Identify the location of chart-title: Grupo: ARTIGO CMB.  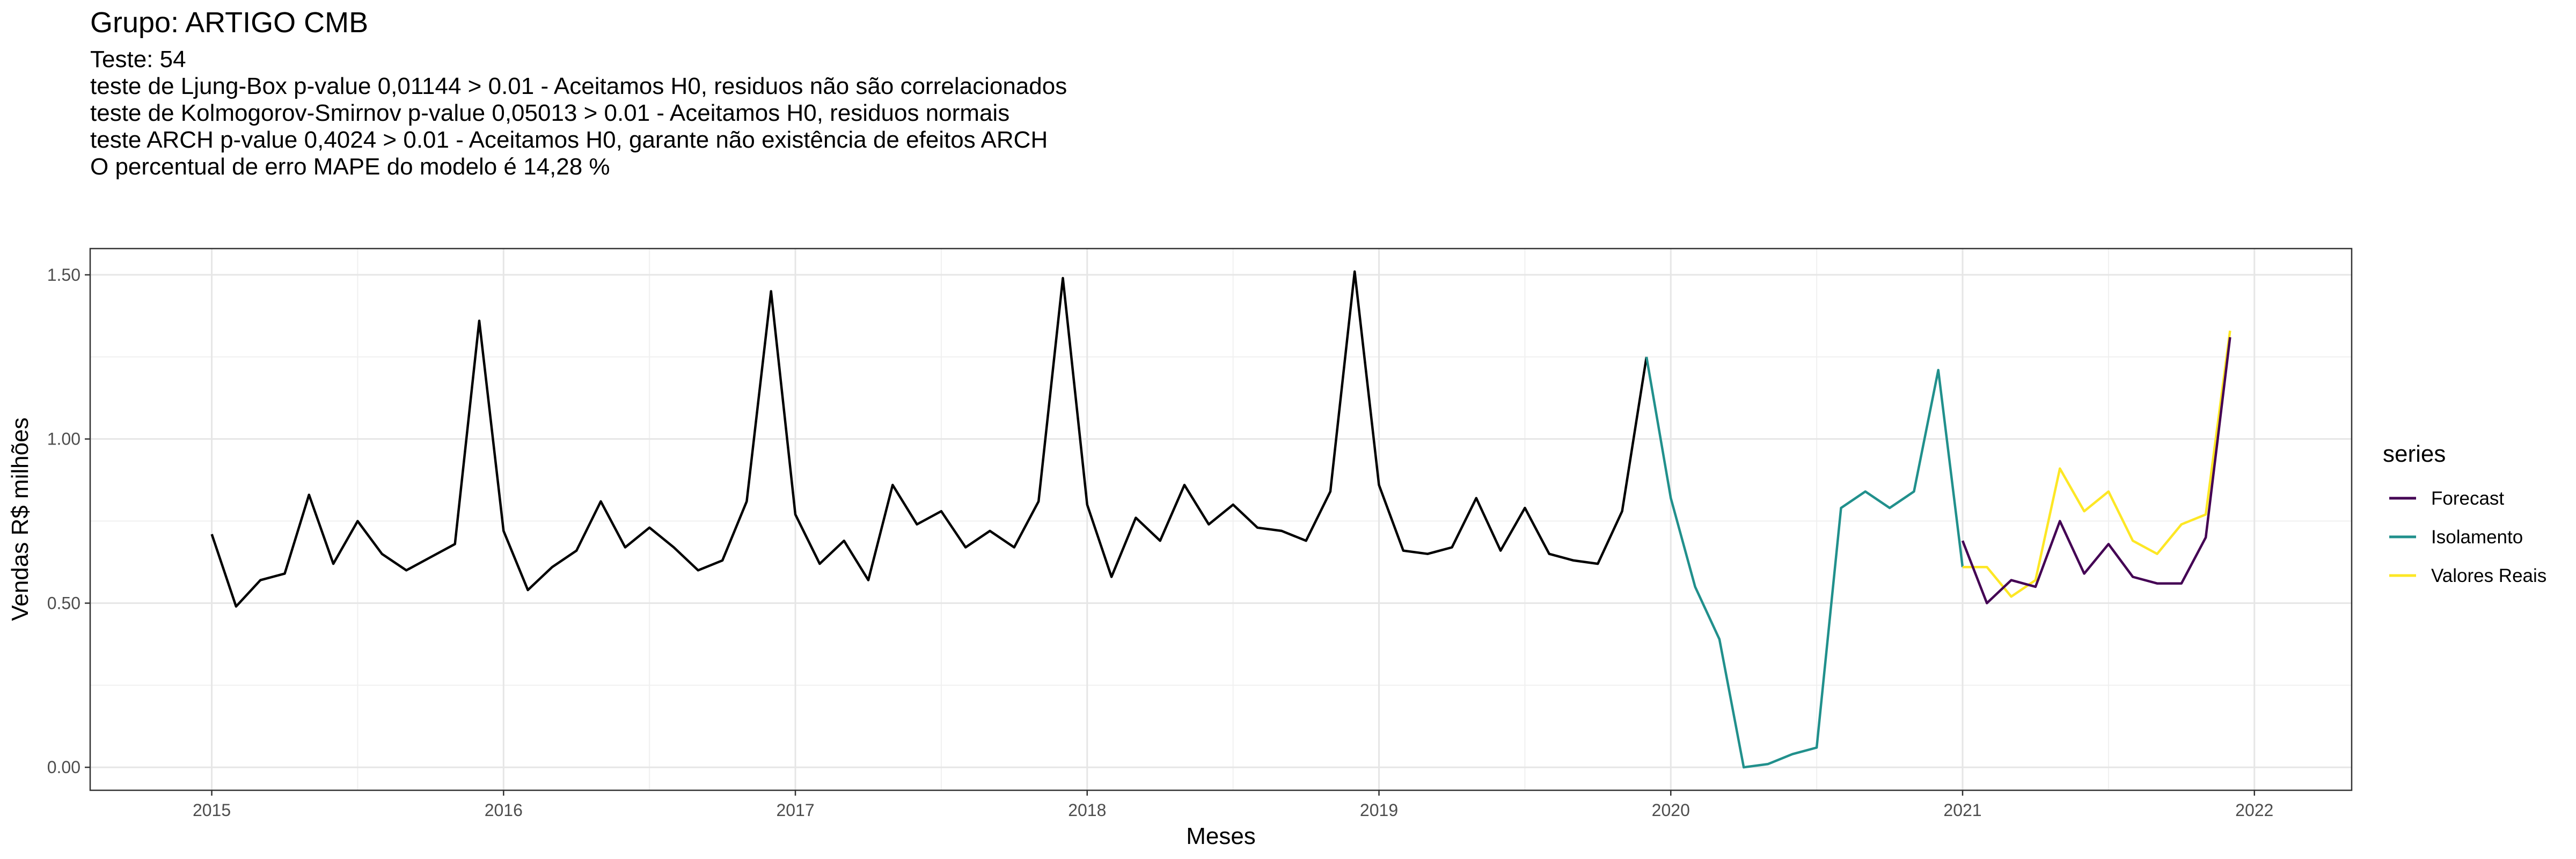
(229, 22).